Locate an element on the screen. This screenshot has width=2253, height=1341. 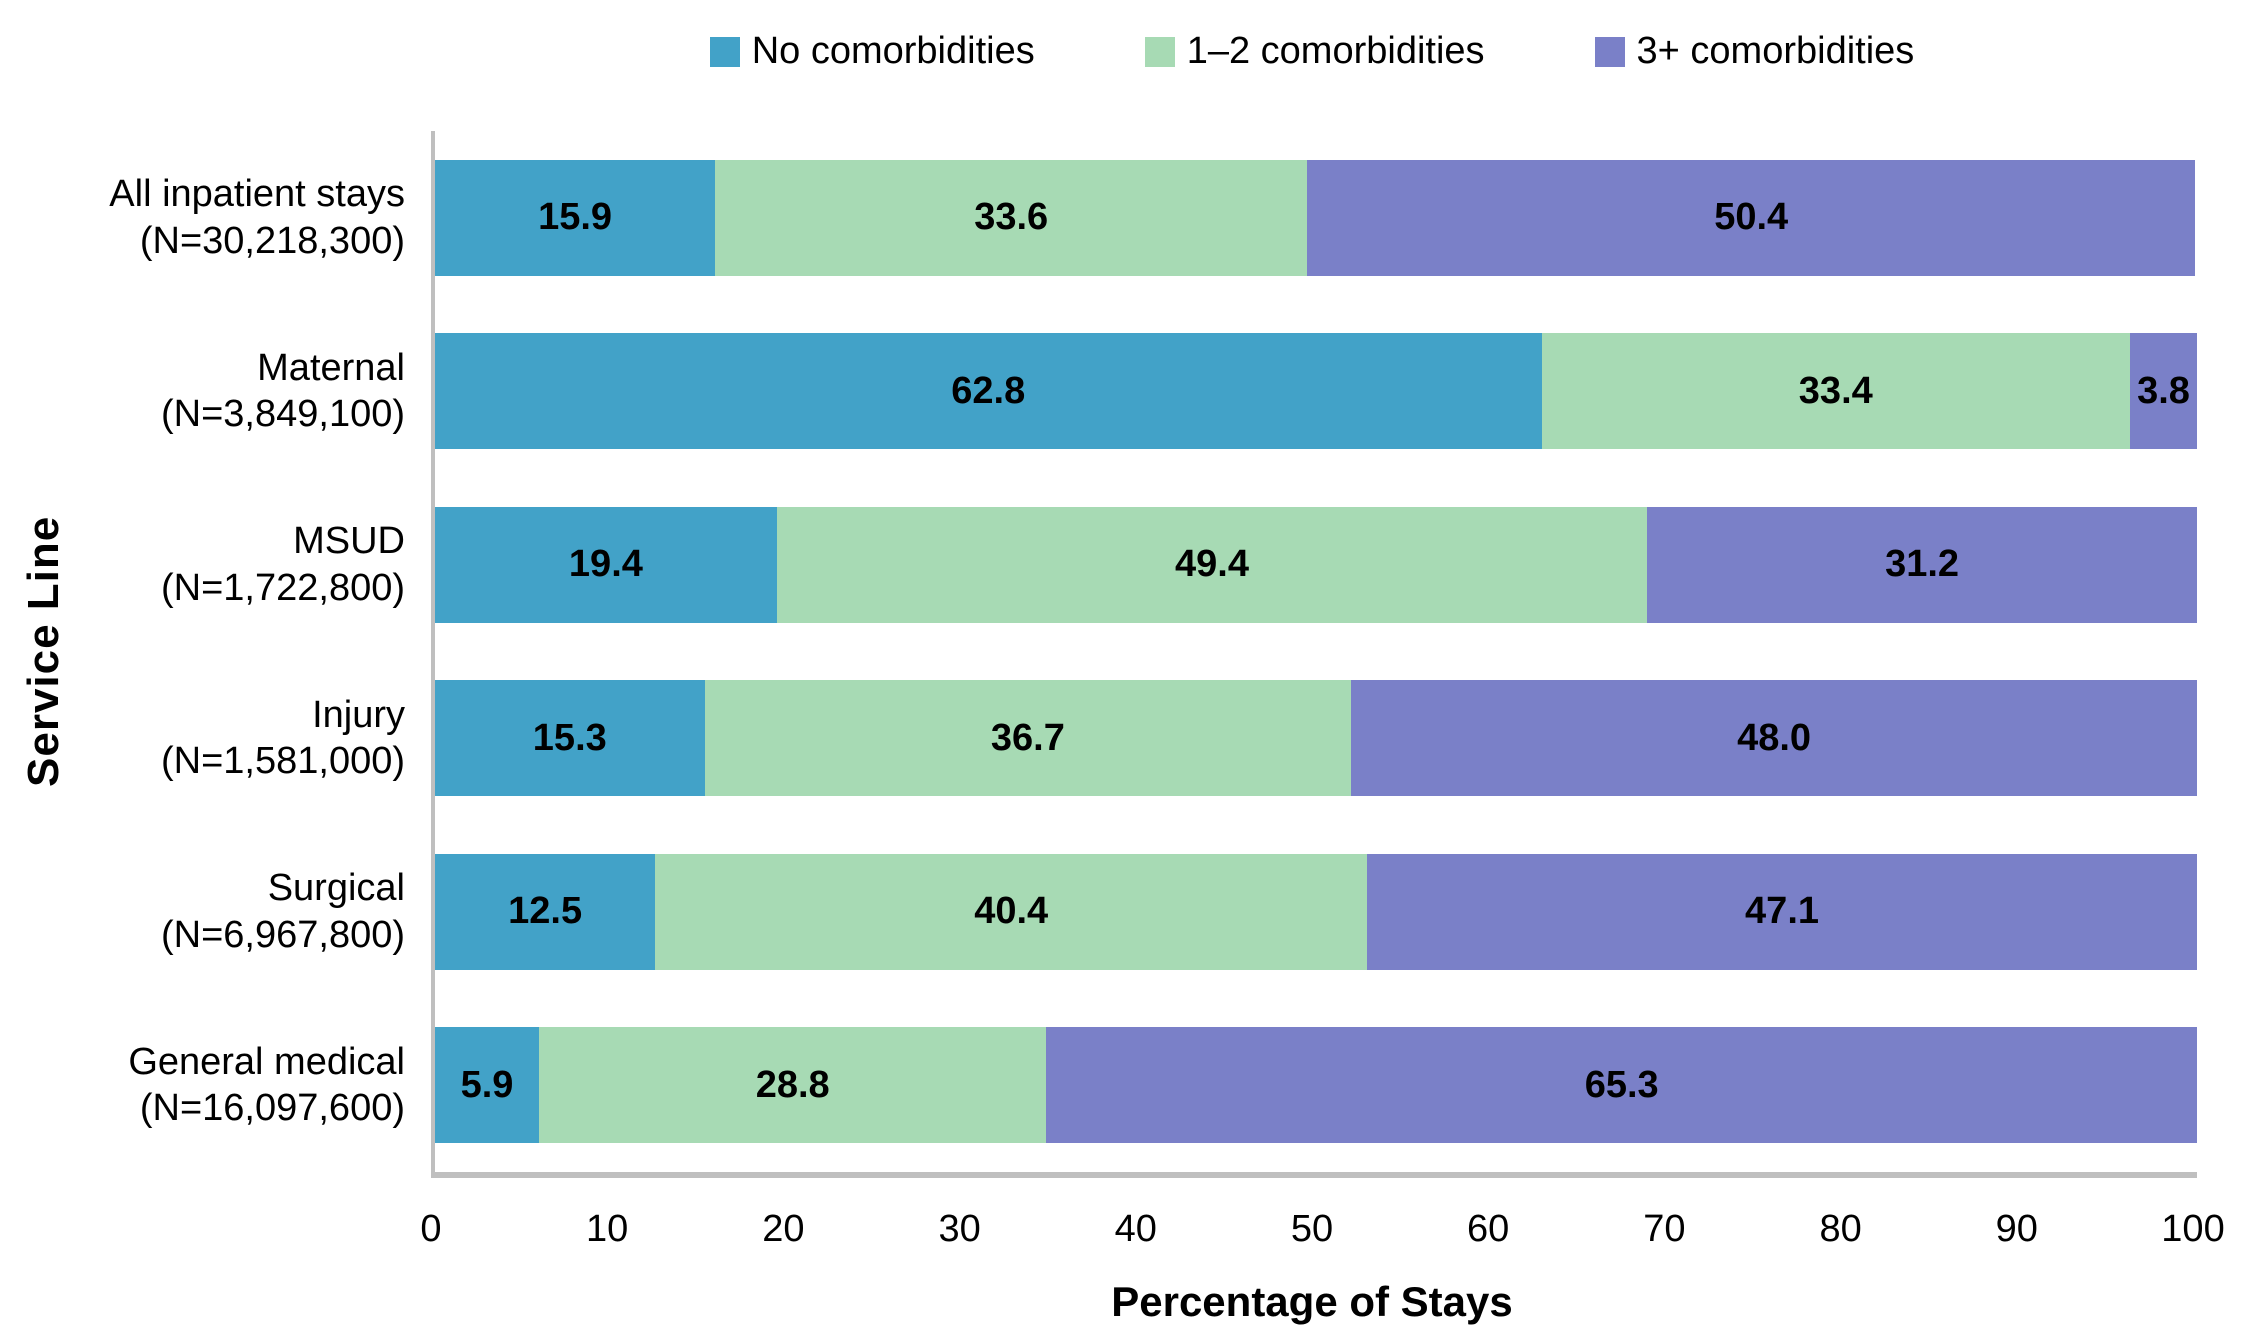
legend-item-1-2-comorbidities: 1–2 comorbidities is located at coordinates (1314, 51).